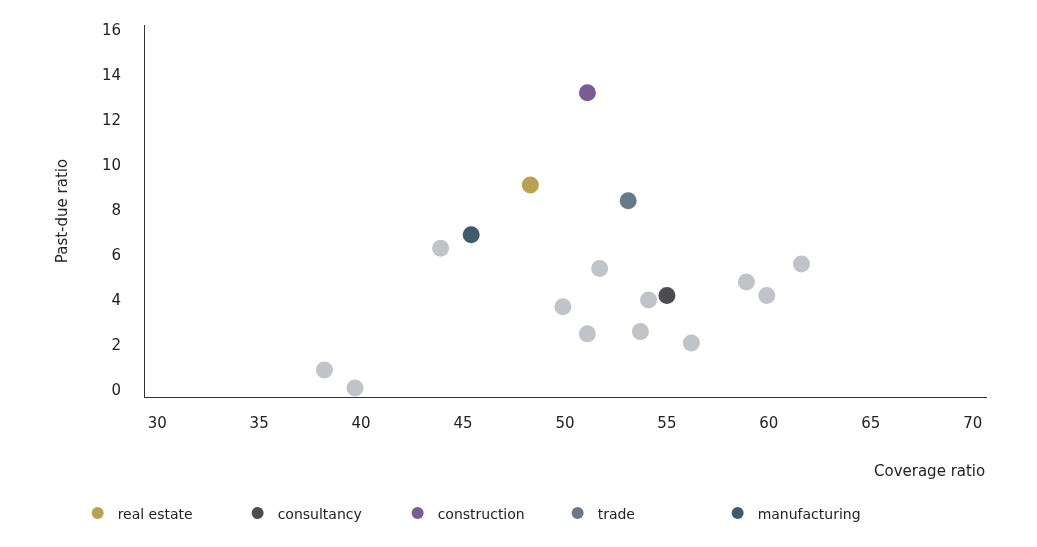  Describe the element at coordinates (616, 513) in the screenshot. I see `legend-label: trade` at that location.